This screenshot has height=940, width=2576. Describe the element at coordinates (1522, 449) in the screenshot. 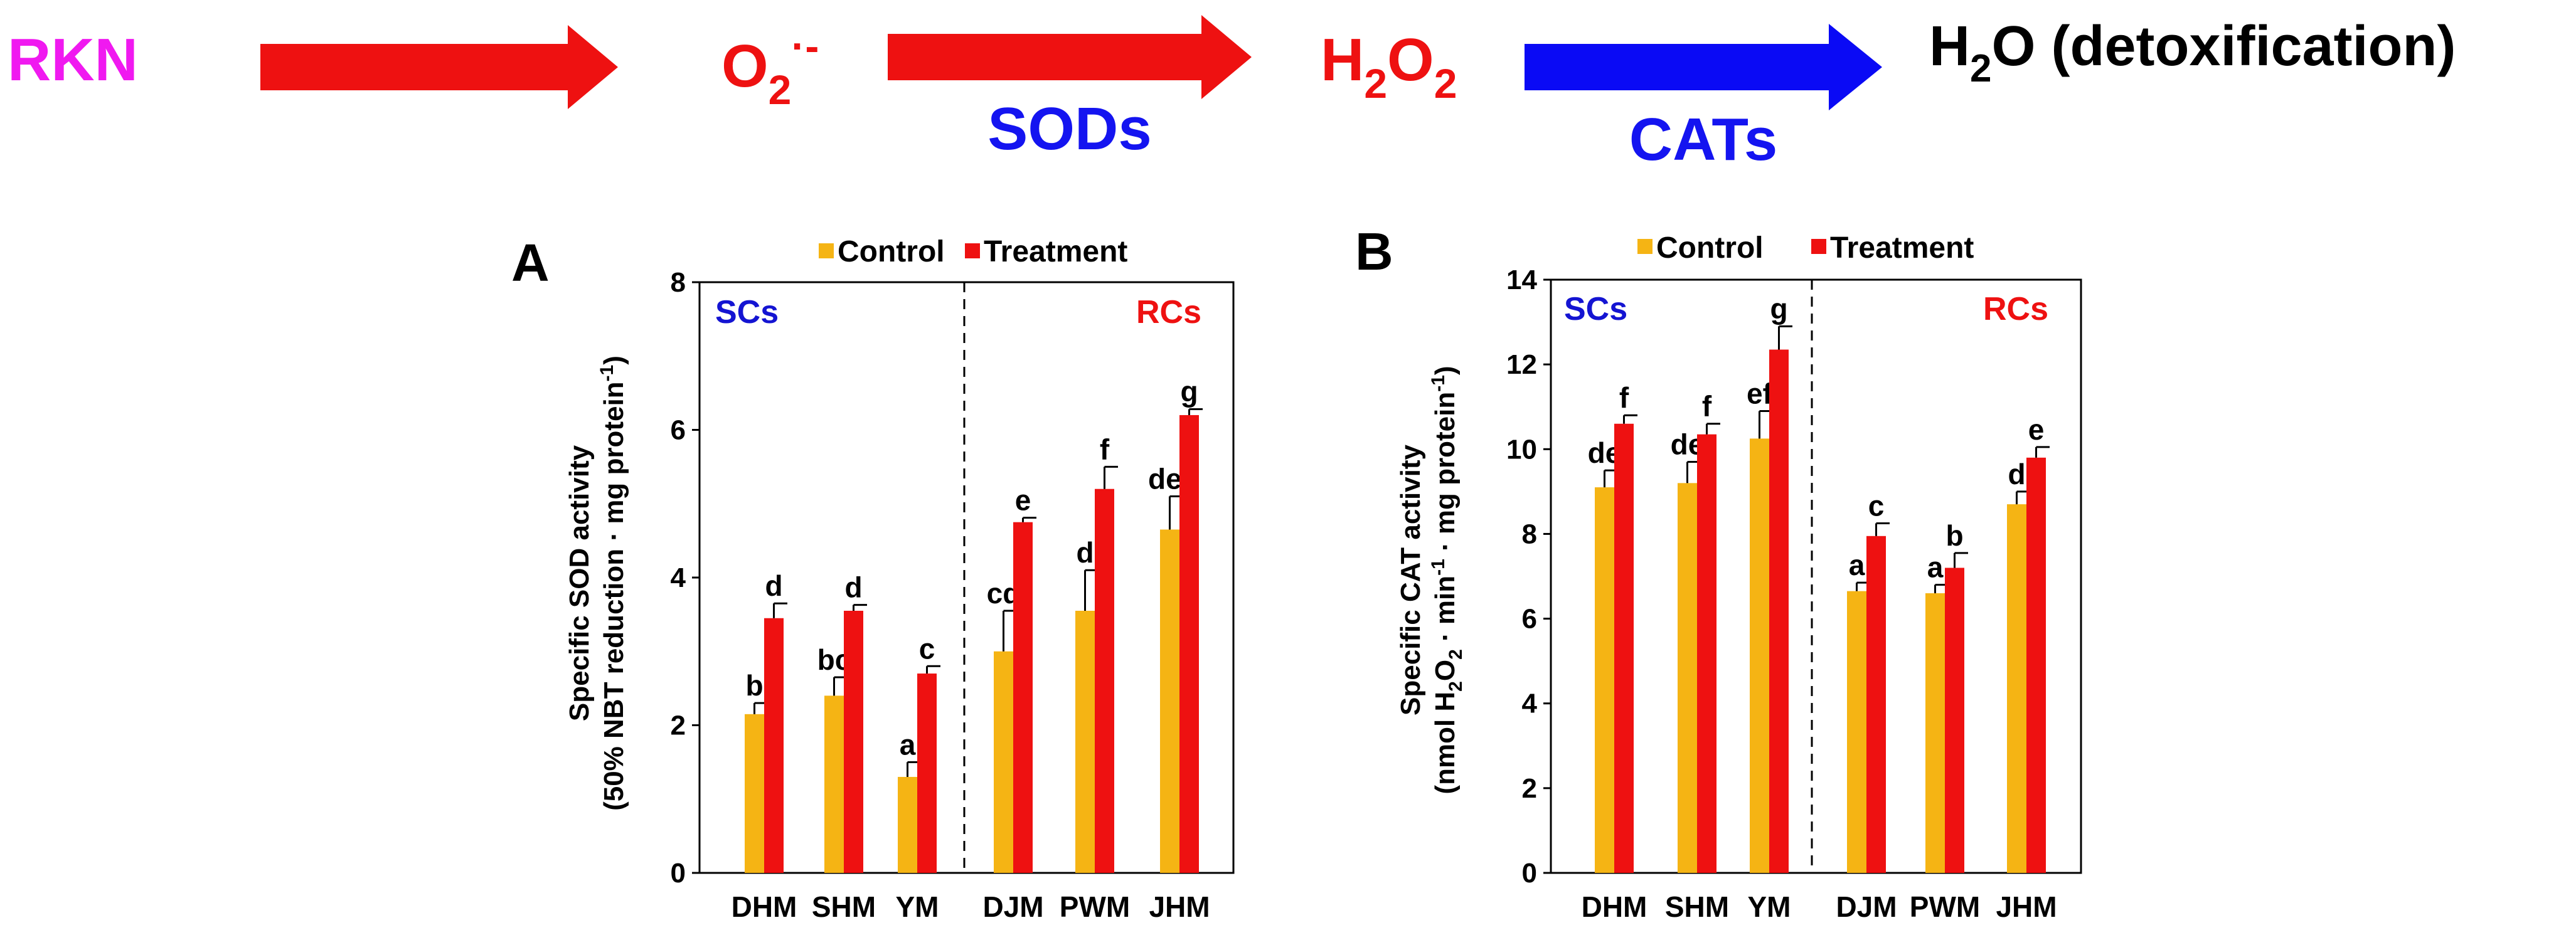

I see `y-tick-label: 10` at that location.